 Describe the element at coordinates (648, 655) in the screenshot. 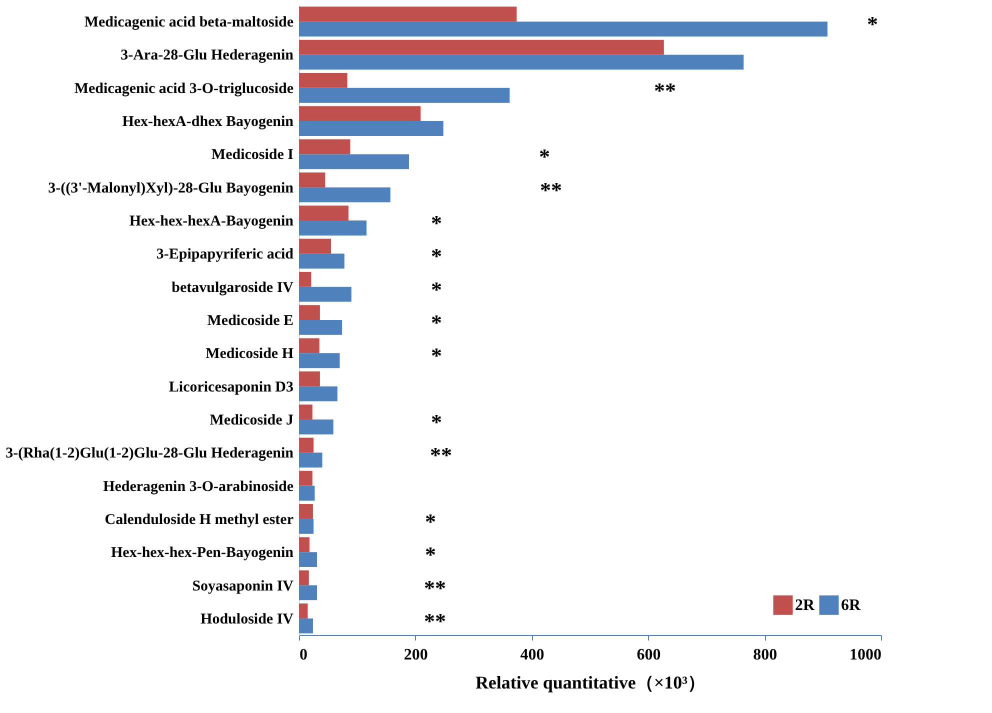

I see `x-tick-label: 600` at that location.